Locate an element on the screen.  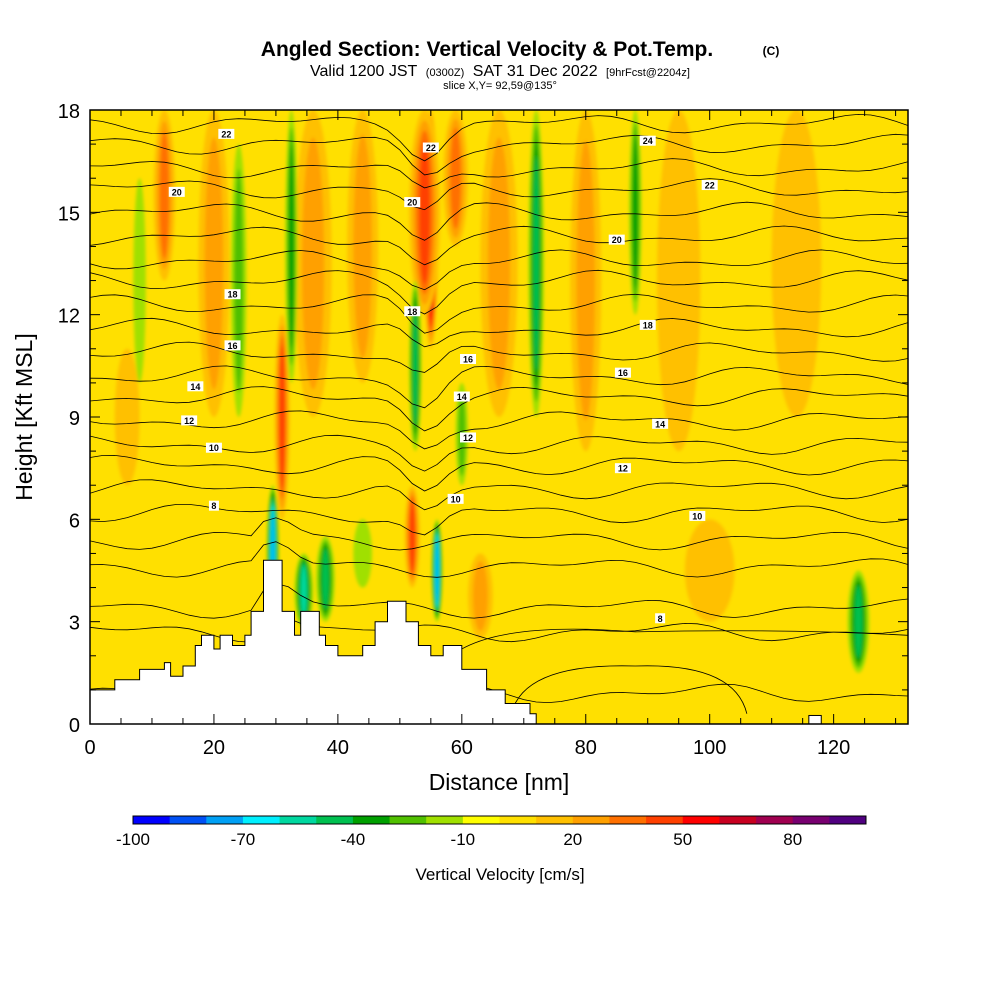
contour-label-10: 16 is located at coordinates (232, 345).